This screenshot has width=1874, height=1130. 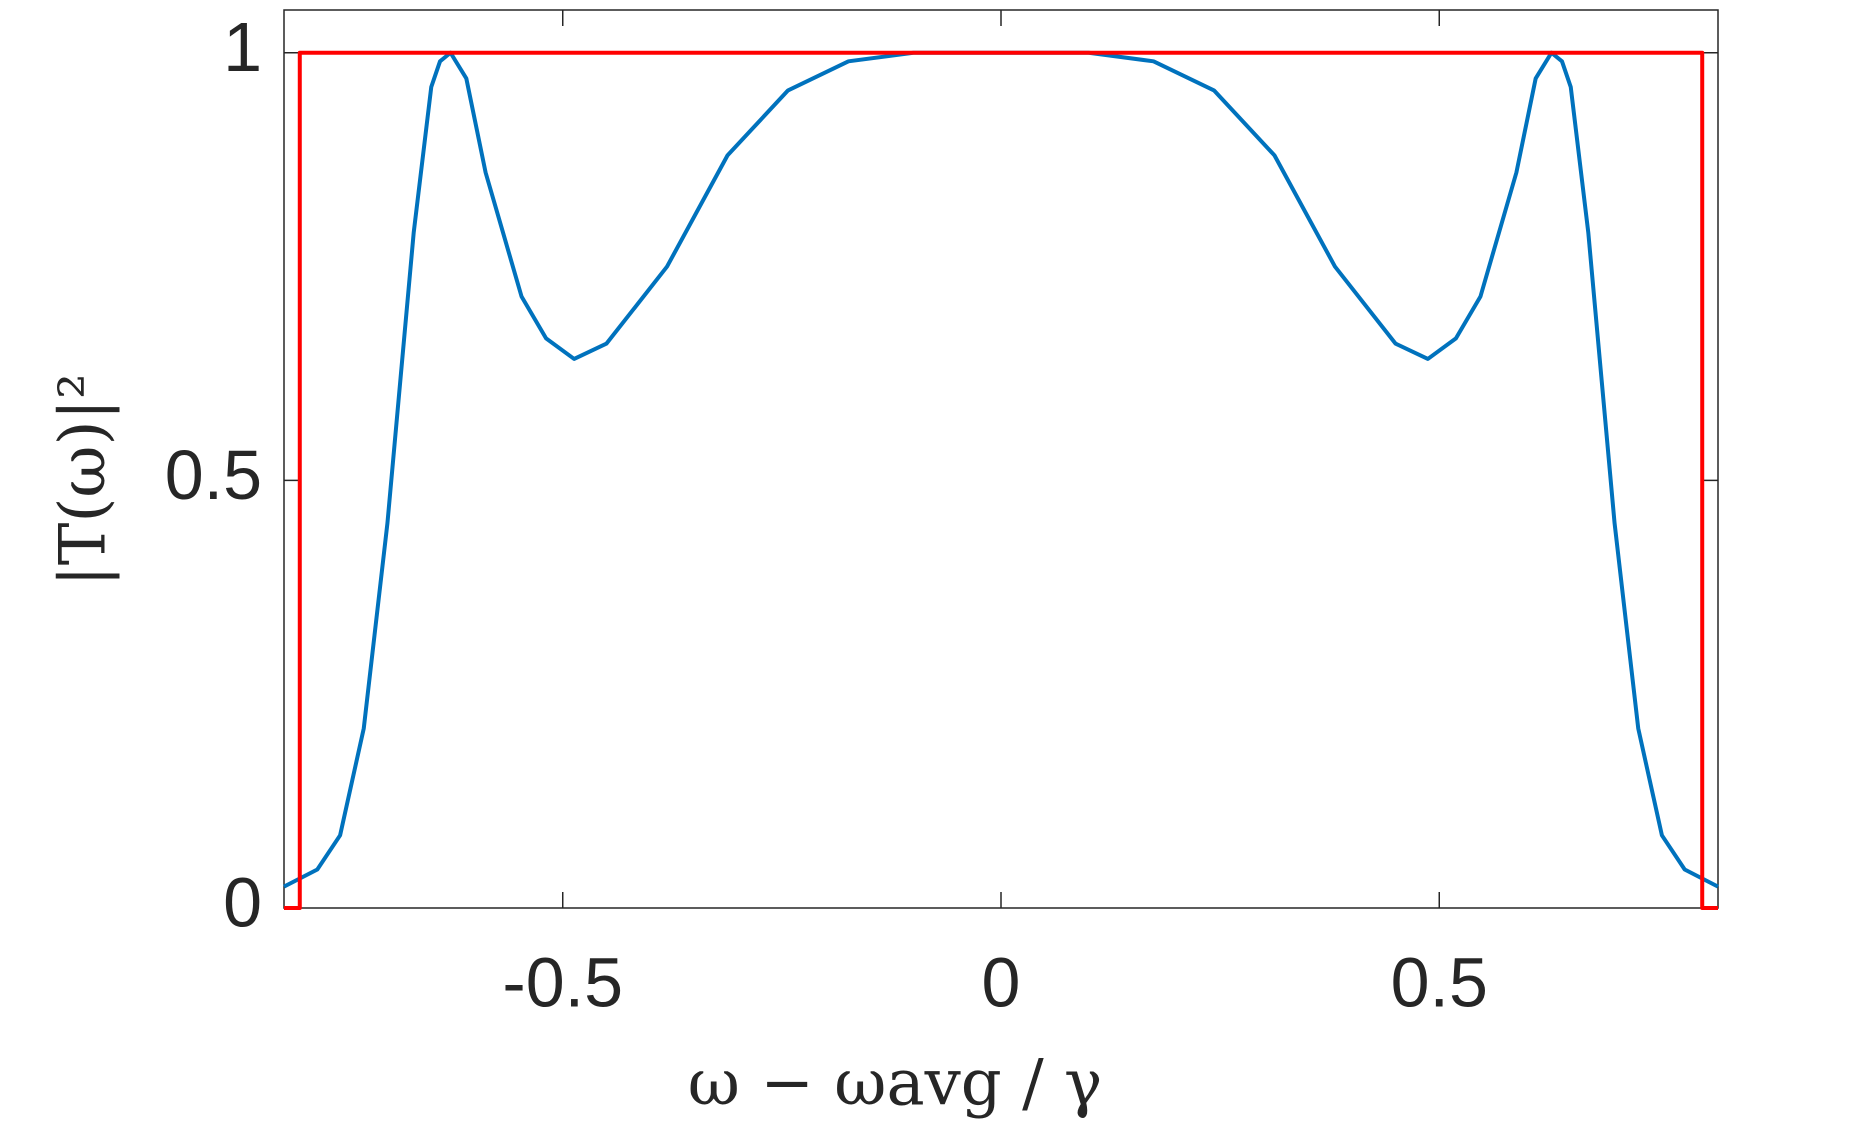 What do you see at coordinates (242, 902) in the screenshot?
I see `y-tick-label: 0` at bounding box center [242, 902].